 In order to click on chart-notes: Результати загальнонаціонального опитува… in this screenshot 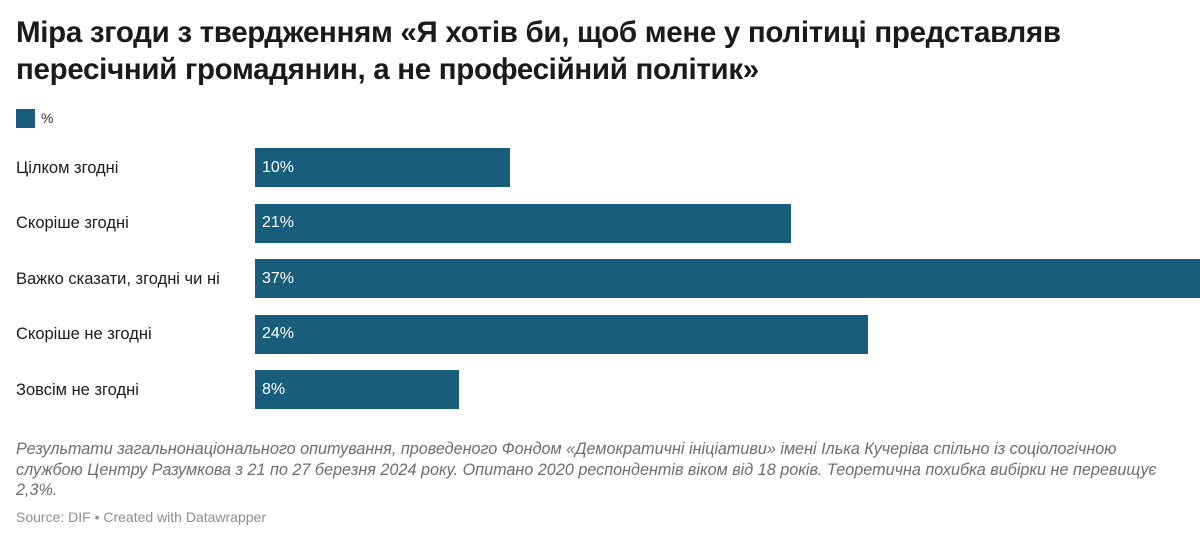, I will do `click(586, 469)`.